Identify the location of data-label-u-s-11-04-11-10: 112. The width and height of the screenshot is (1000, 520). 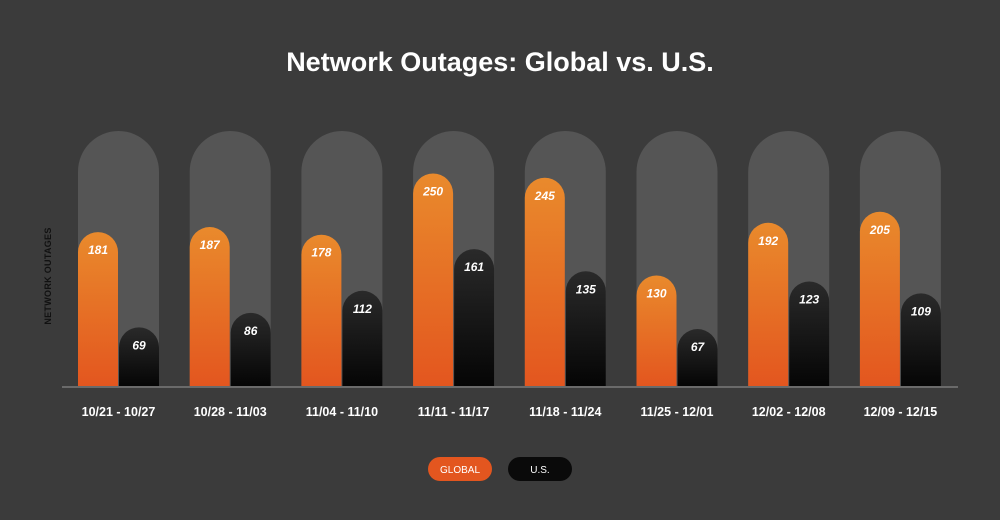
(362, 309).